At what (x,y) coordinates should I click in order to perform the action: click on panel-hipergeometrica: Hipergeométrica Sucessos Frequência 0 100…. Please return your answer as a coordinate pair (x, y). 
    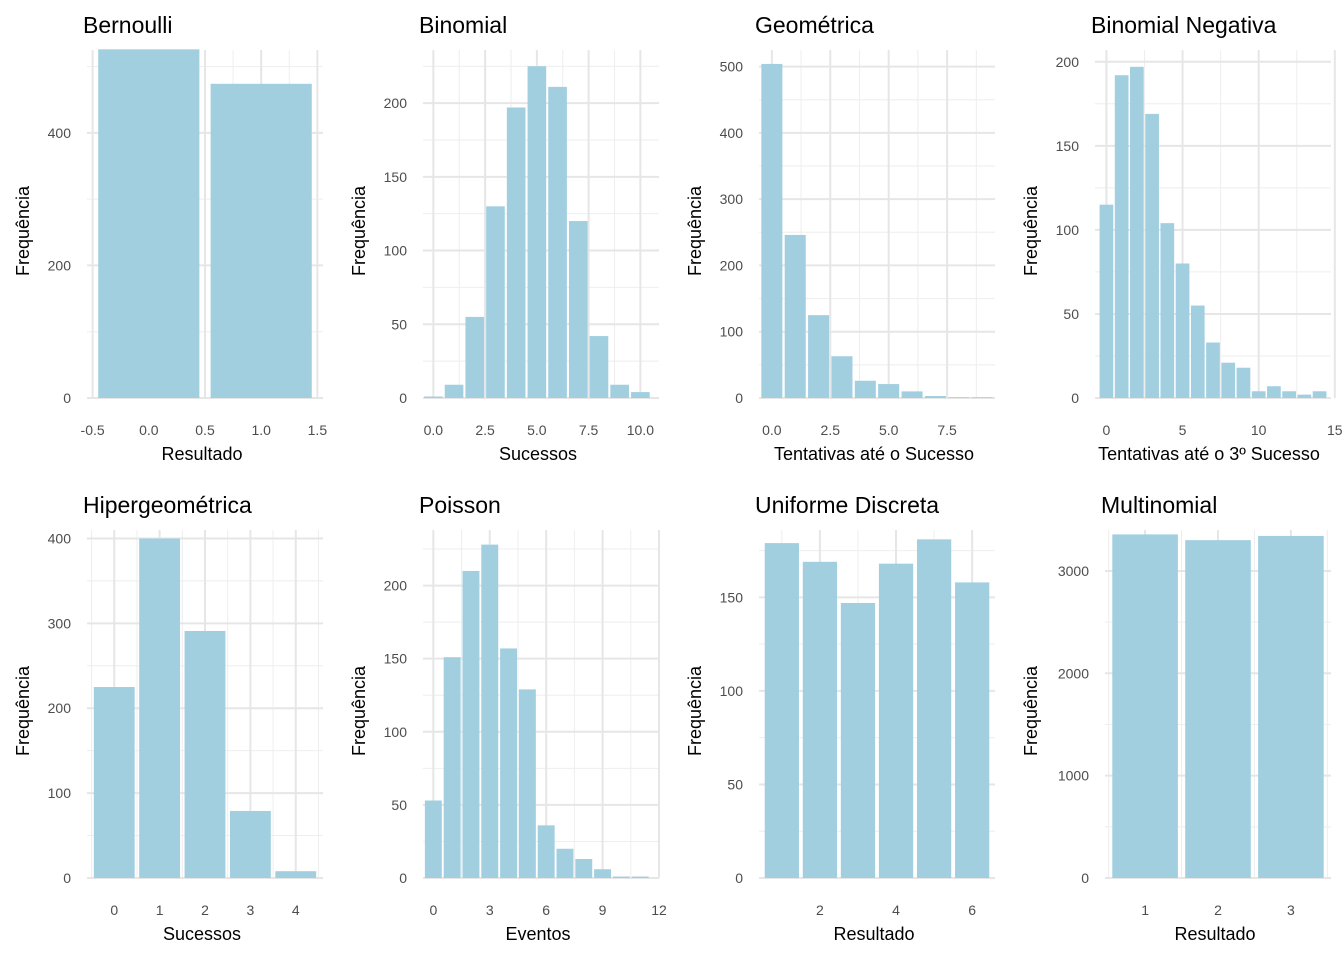
    Looking at the image, I should click on (168, 718).